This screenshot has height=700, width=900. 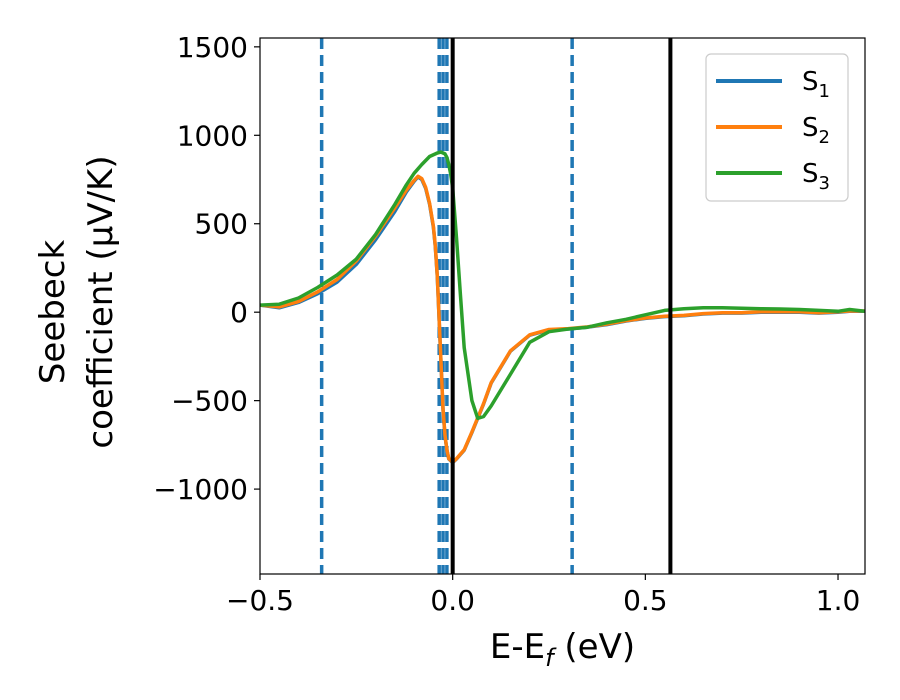 I want to click on x-tick-label: 0.0, so click(x=452, y=600).